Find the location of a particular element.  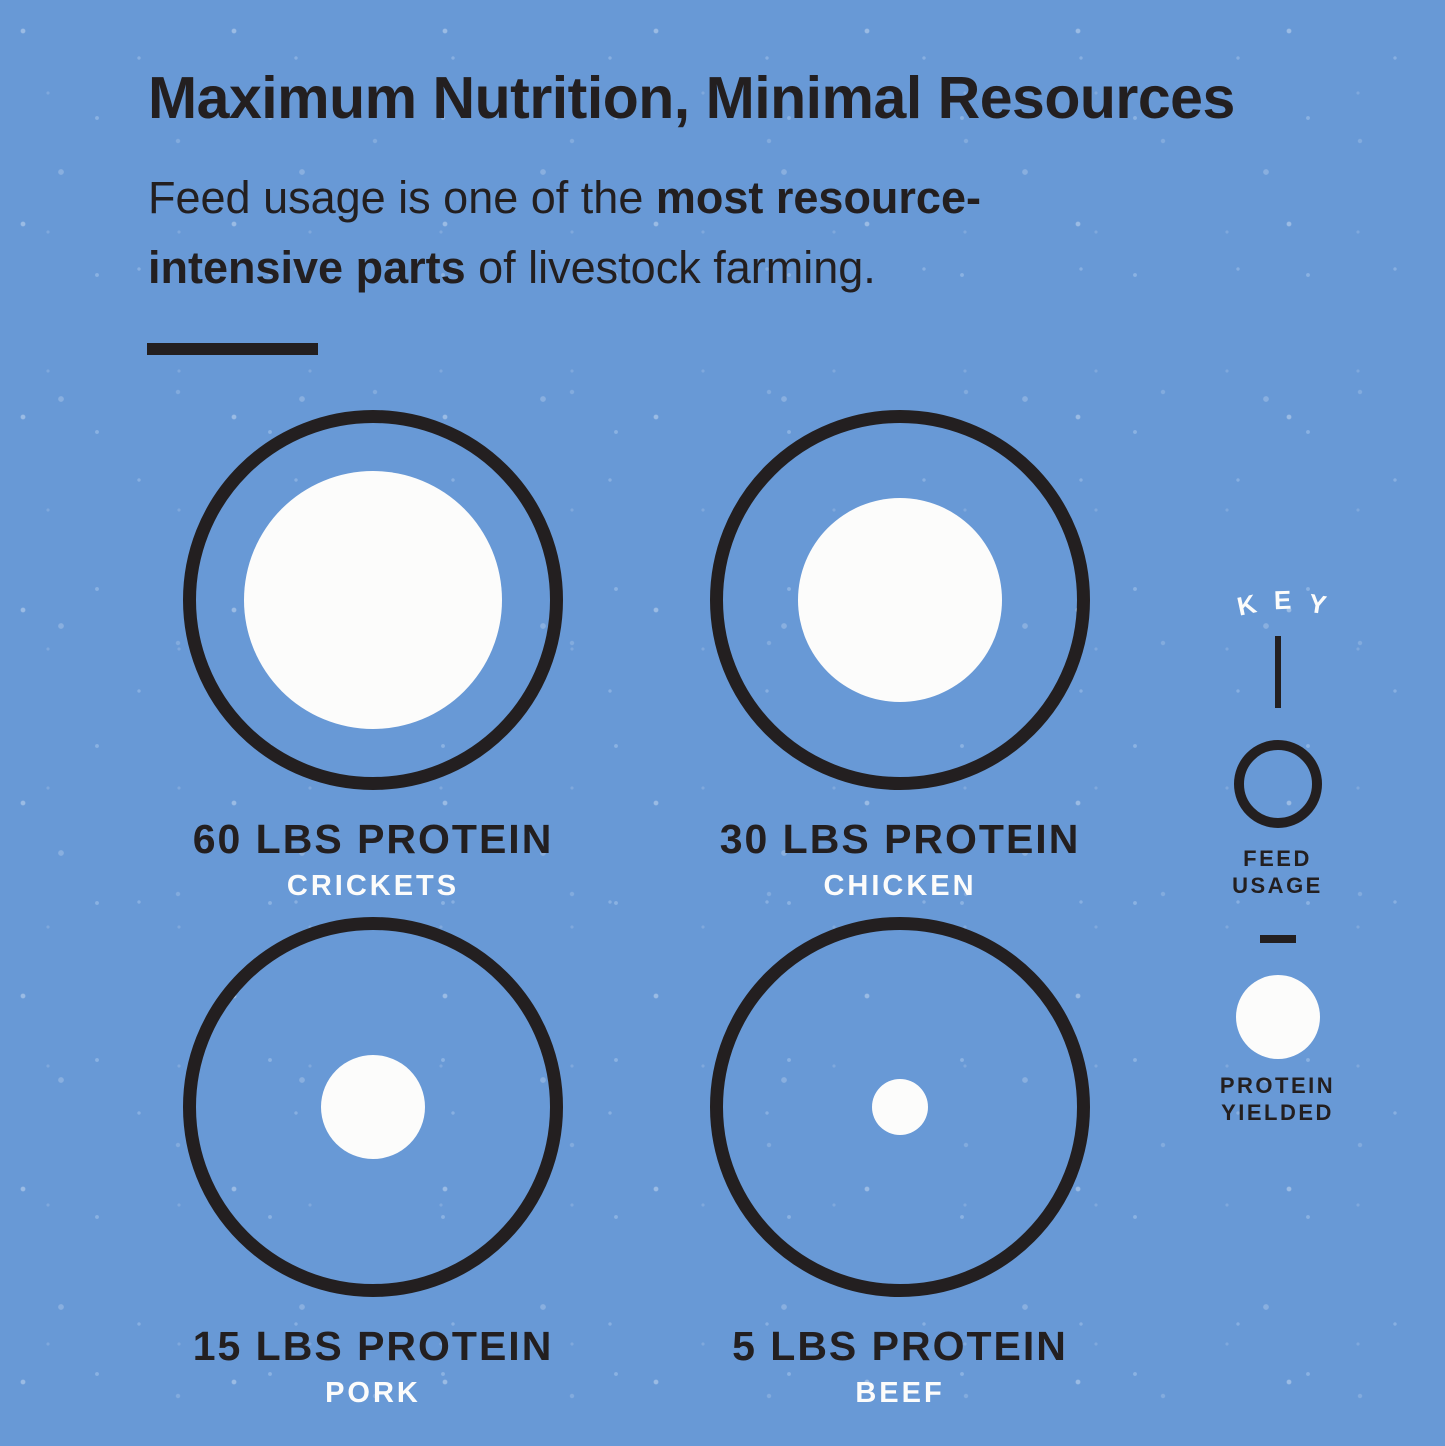

protein-amount-label: 60 LBS PROTEIN is located at coordinates (373, 839).